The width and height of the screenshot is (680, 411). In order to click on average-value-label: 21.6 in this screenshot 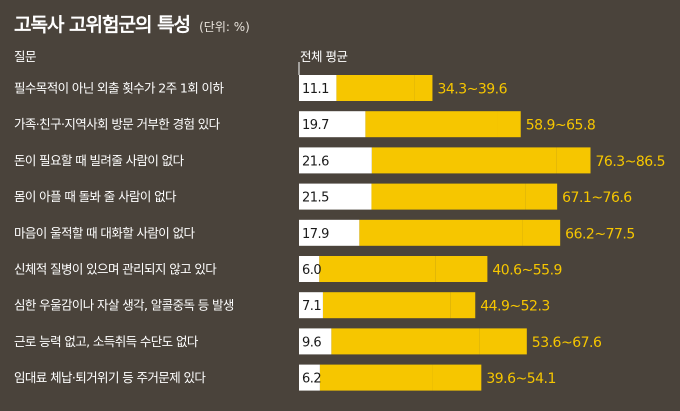, I will do `click(315, 161)`.